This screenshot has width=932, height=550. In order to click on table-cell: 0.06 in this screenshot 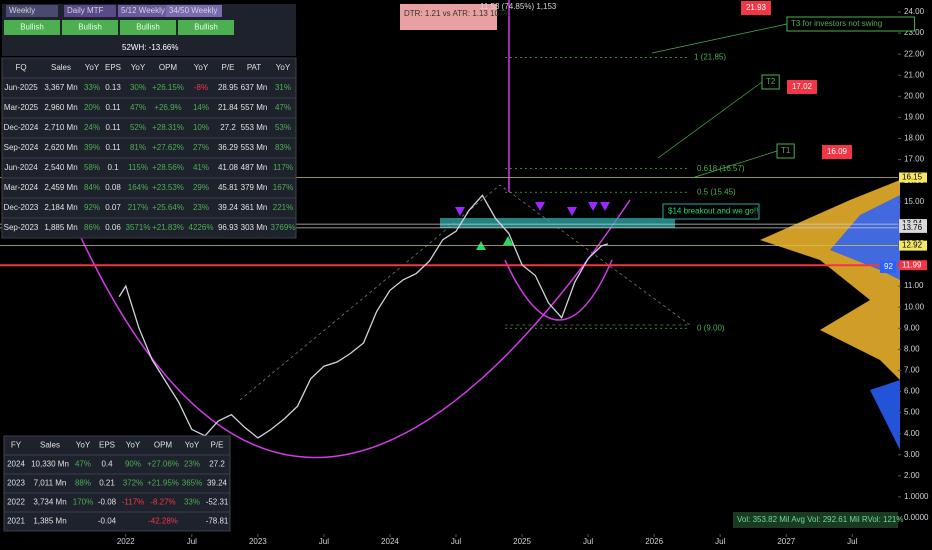, I will do `click(113, 227)`.